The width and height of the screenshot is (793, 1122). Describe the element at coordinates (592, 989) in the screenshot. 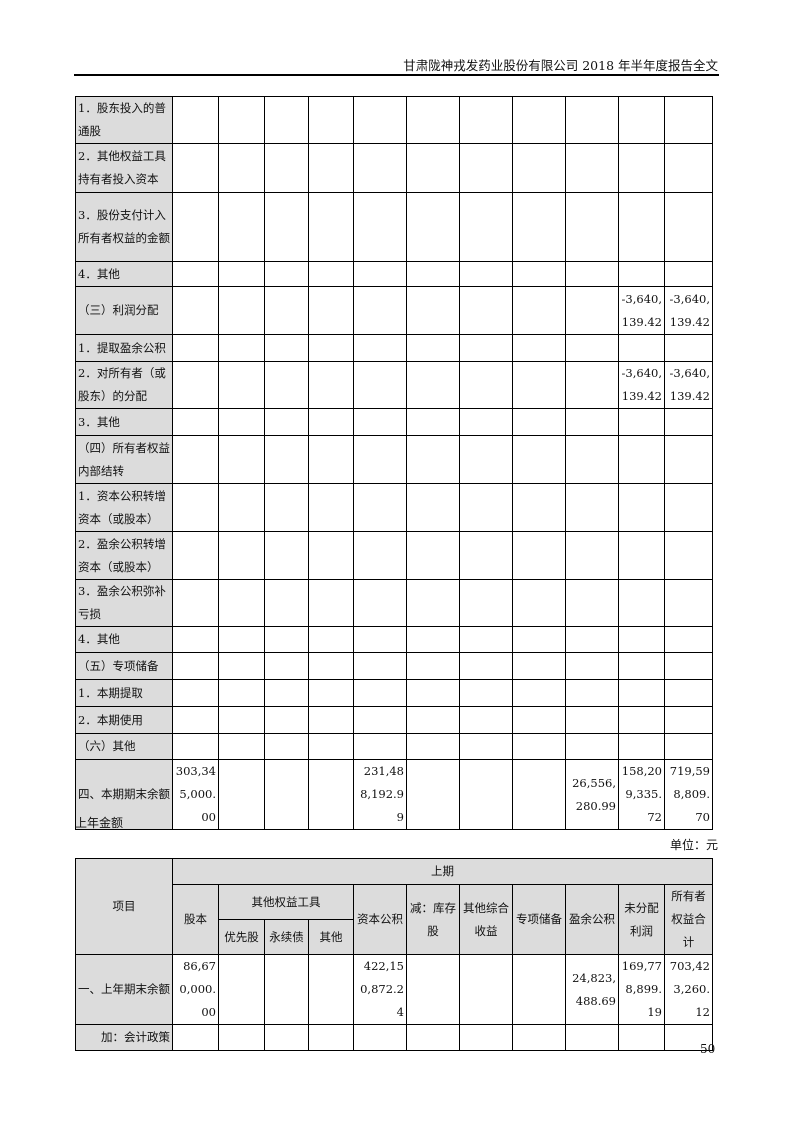

I see `cell-value: 24,823,488.69` at that location.